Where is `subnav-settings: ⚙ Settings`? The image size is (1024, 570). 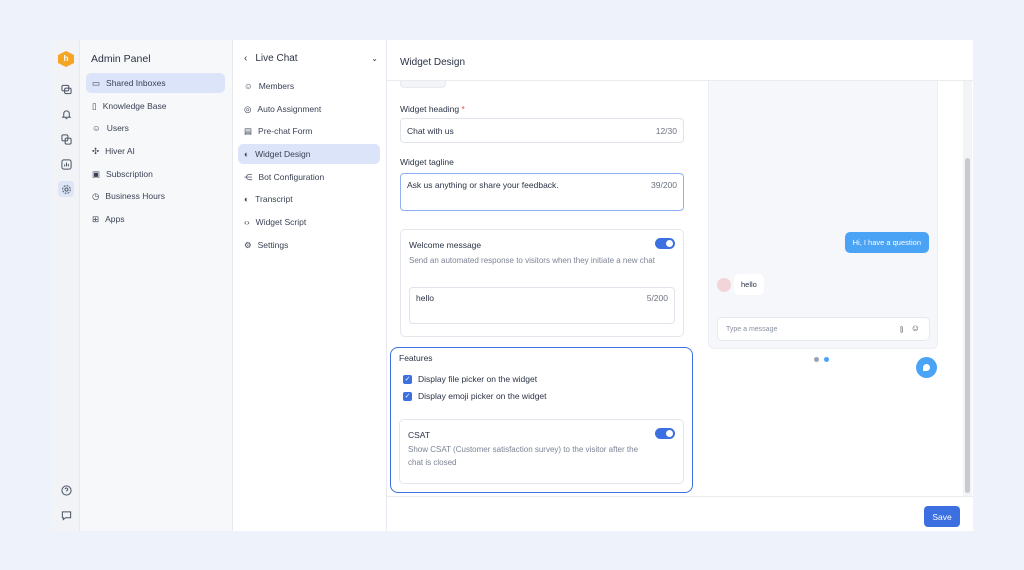 subnav-settings: ⚙ Settings is located at coordinates (309, 245).